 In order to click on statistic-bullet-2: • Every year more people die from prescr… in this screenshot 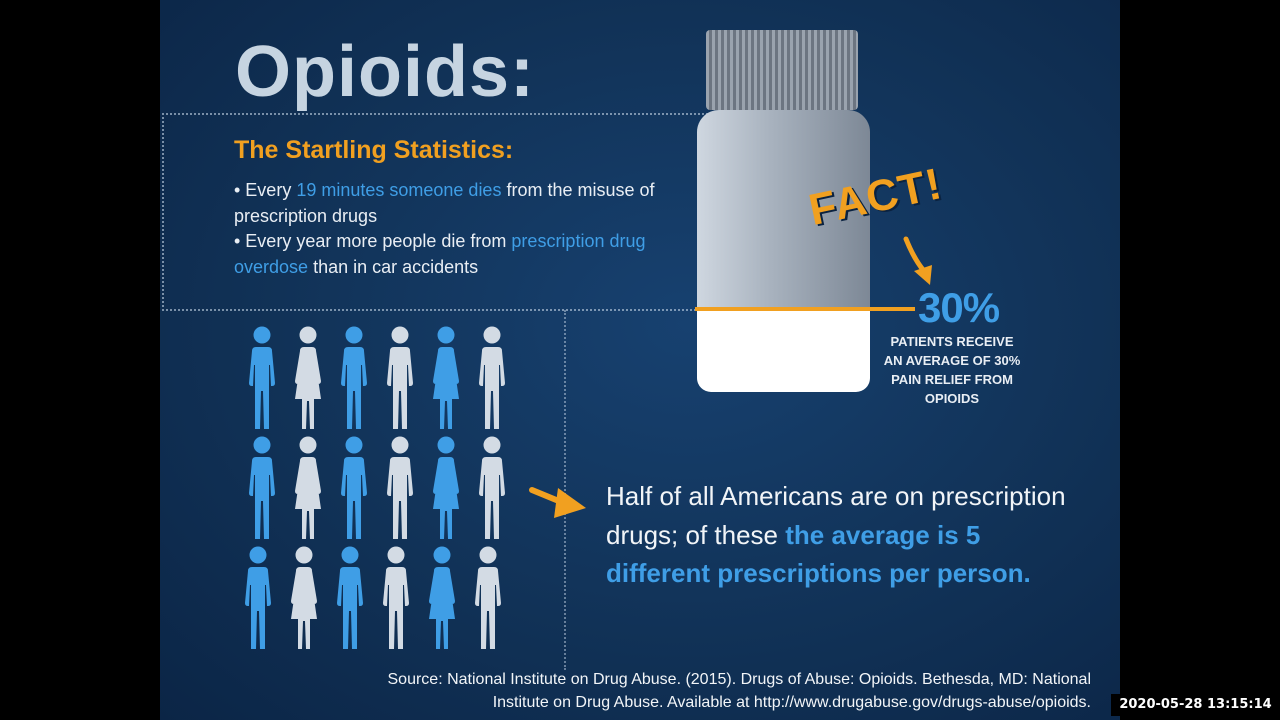, I will do `click(464, 254)`.